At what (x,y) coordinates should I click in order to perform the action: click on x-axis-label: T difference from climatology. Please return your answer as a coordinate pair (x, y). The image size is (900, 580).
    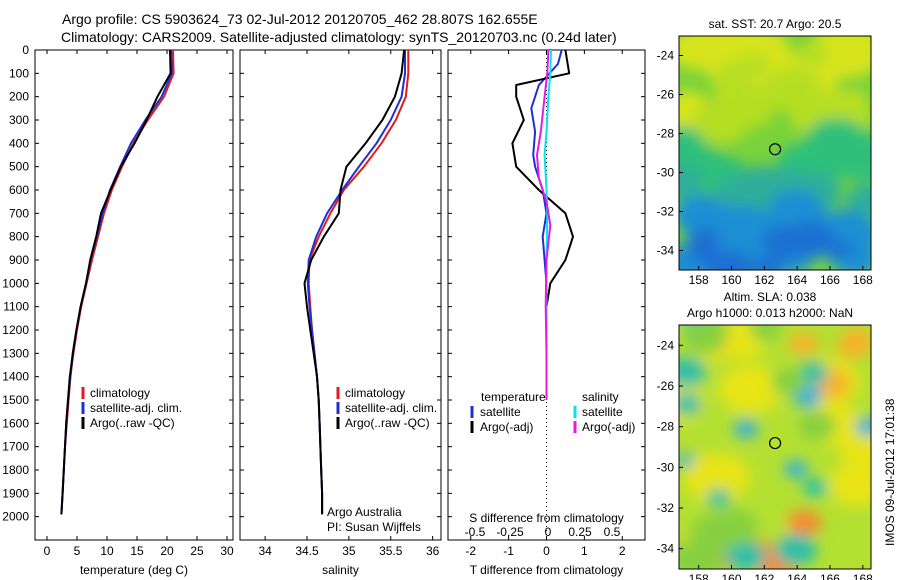
    Looking at the image, I should click on (547, 570).